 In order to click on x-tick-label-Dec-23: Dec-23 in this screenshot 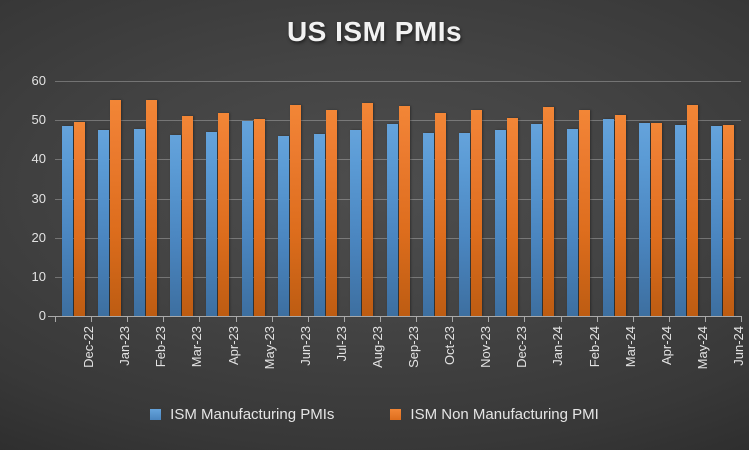, I will do `click(522, 347)`.